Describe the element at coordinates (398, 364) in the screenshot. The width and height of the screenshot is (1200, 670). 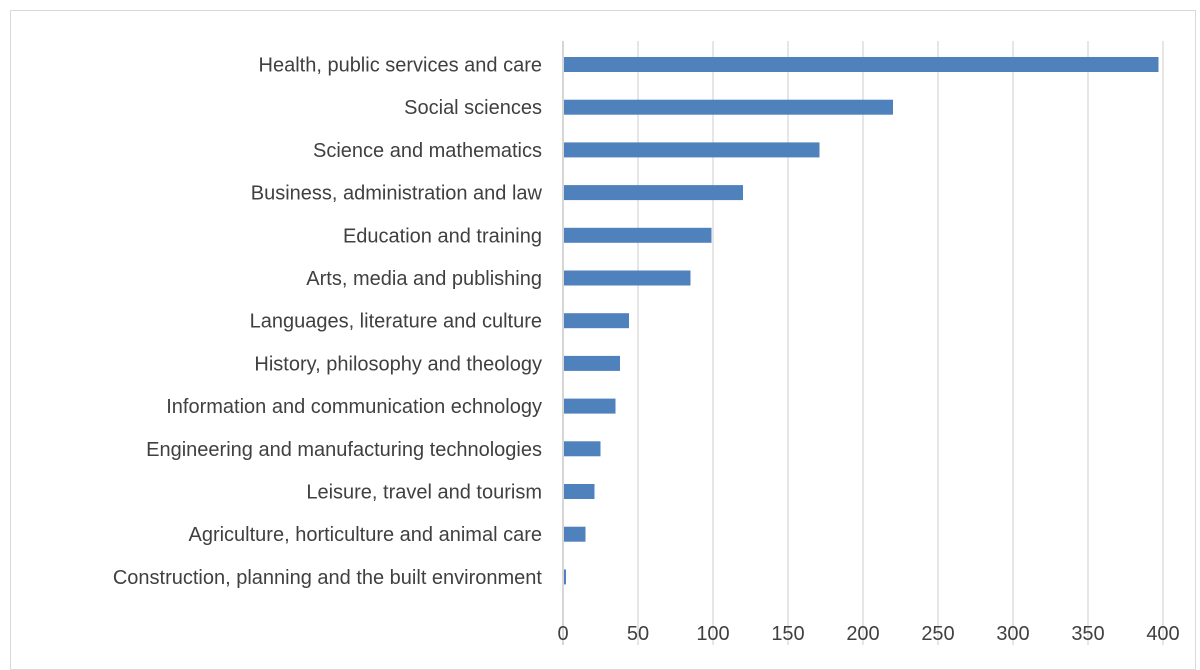
I see `category-label: History, philosophy and theology` at that location.